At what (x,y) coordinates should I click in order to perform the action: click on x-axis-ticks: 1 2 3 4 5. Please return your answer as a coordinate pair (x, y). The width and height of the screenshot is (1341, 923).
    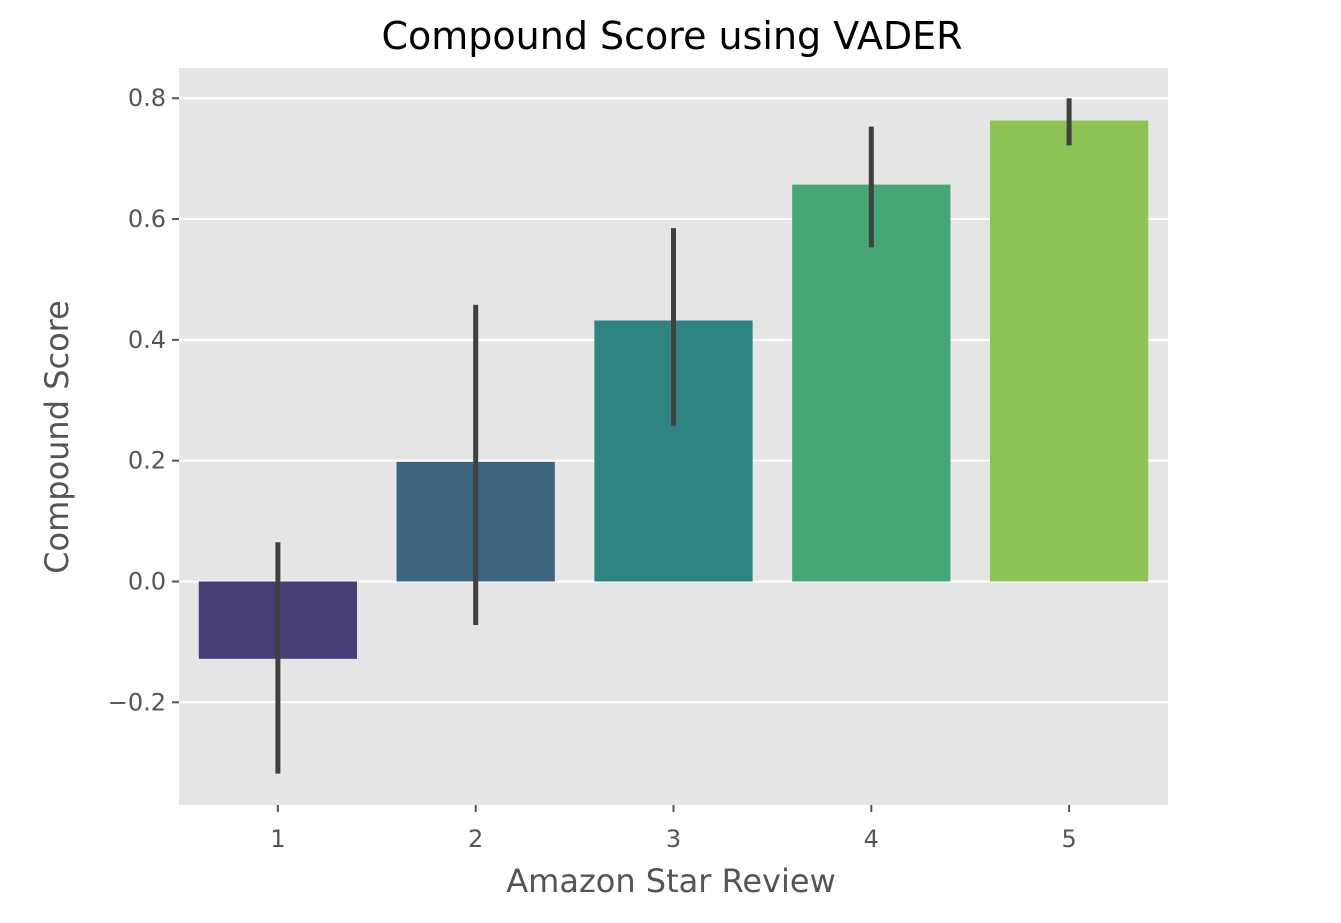
    Looking at the image, I should click on (673, 829).